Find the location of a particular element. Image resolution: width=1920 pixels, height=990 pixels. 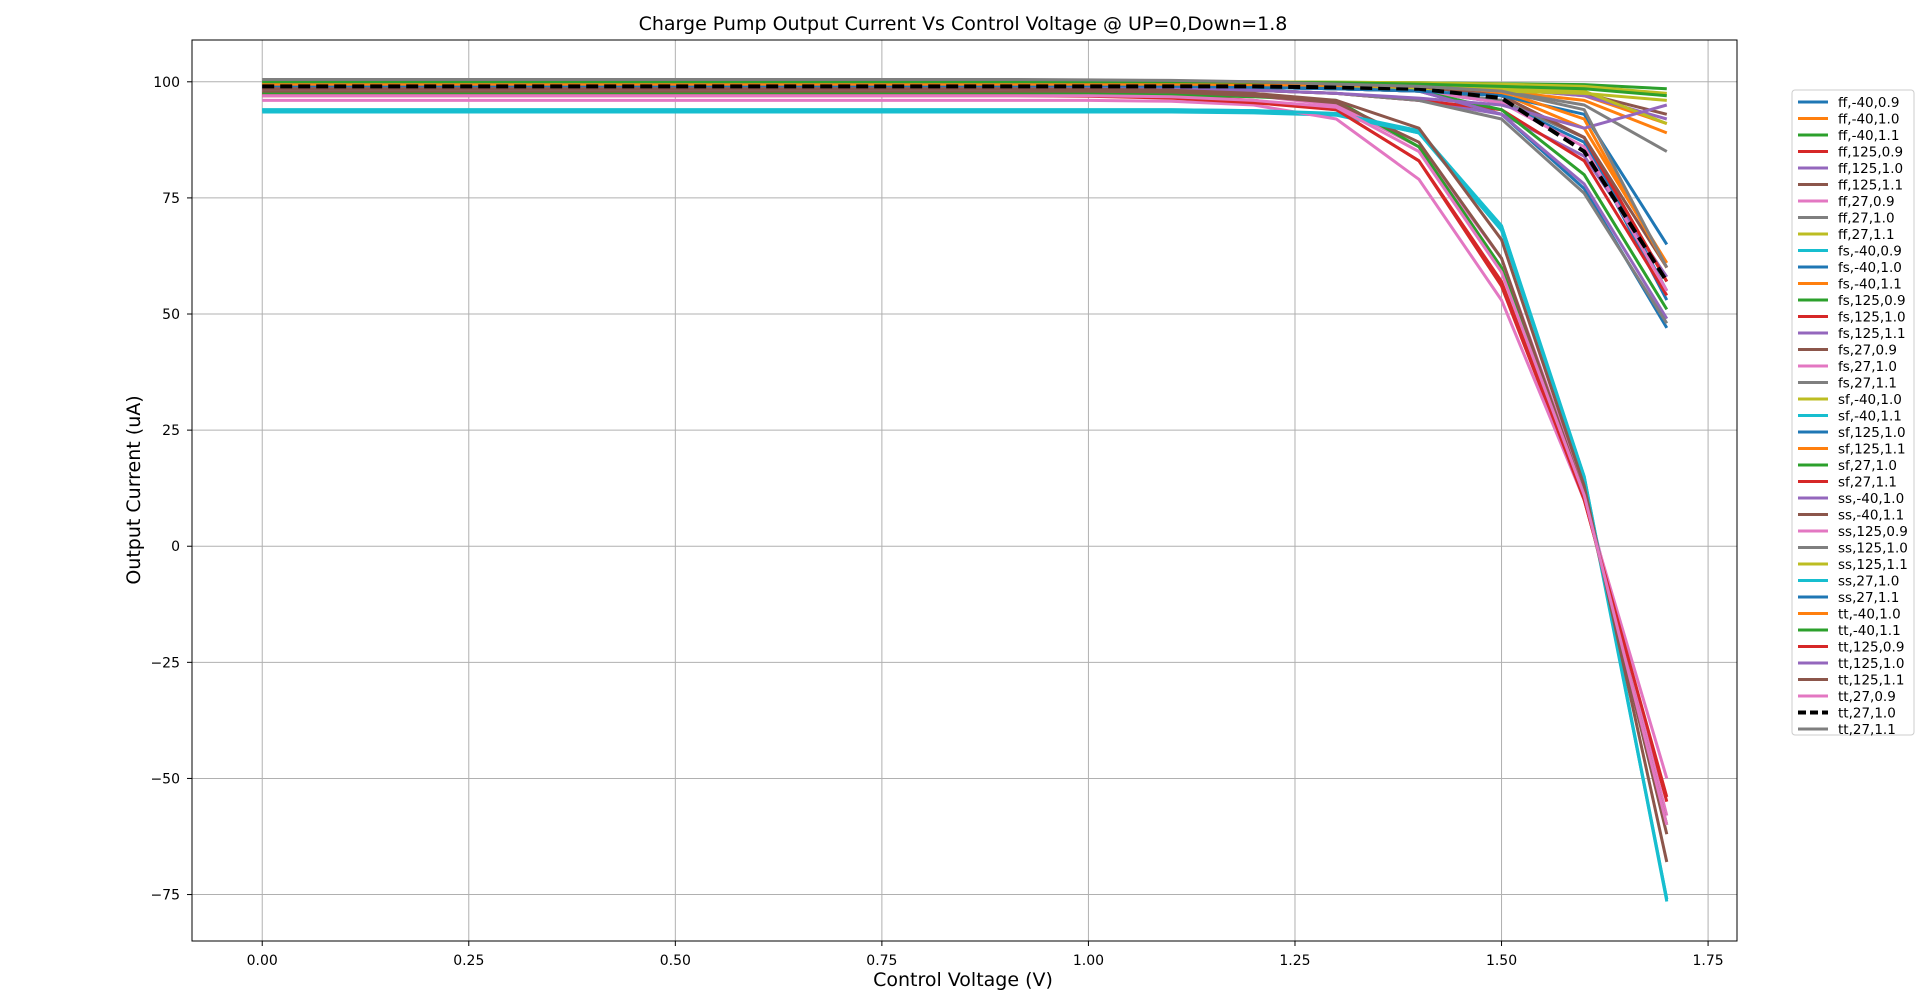

legend-label: fs,-40,1.0 is located at coordinates (1870, 268).